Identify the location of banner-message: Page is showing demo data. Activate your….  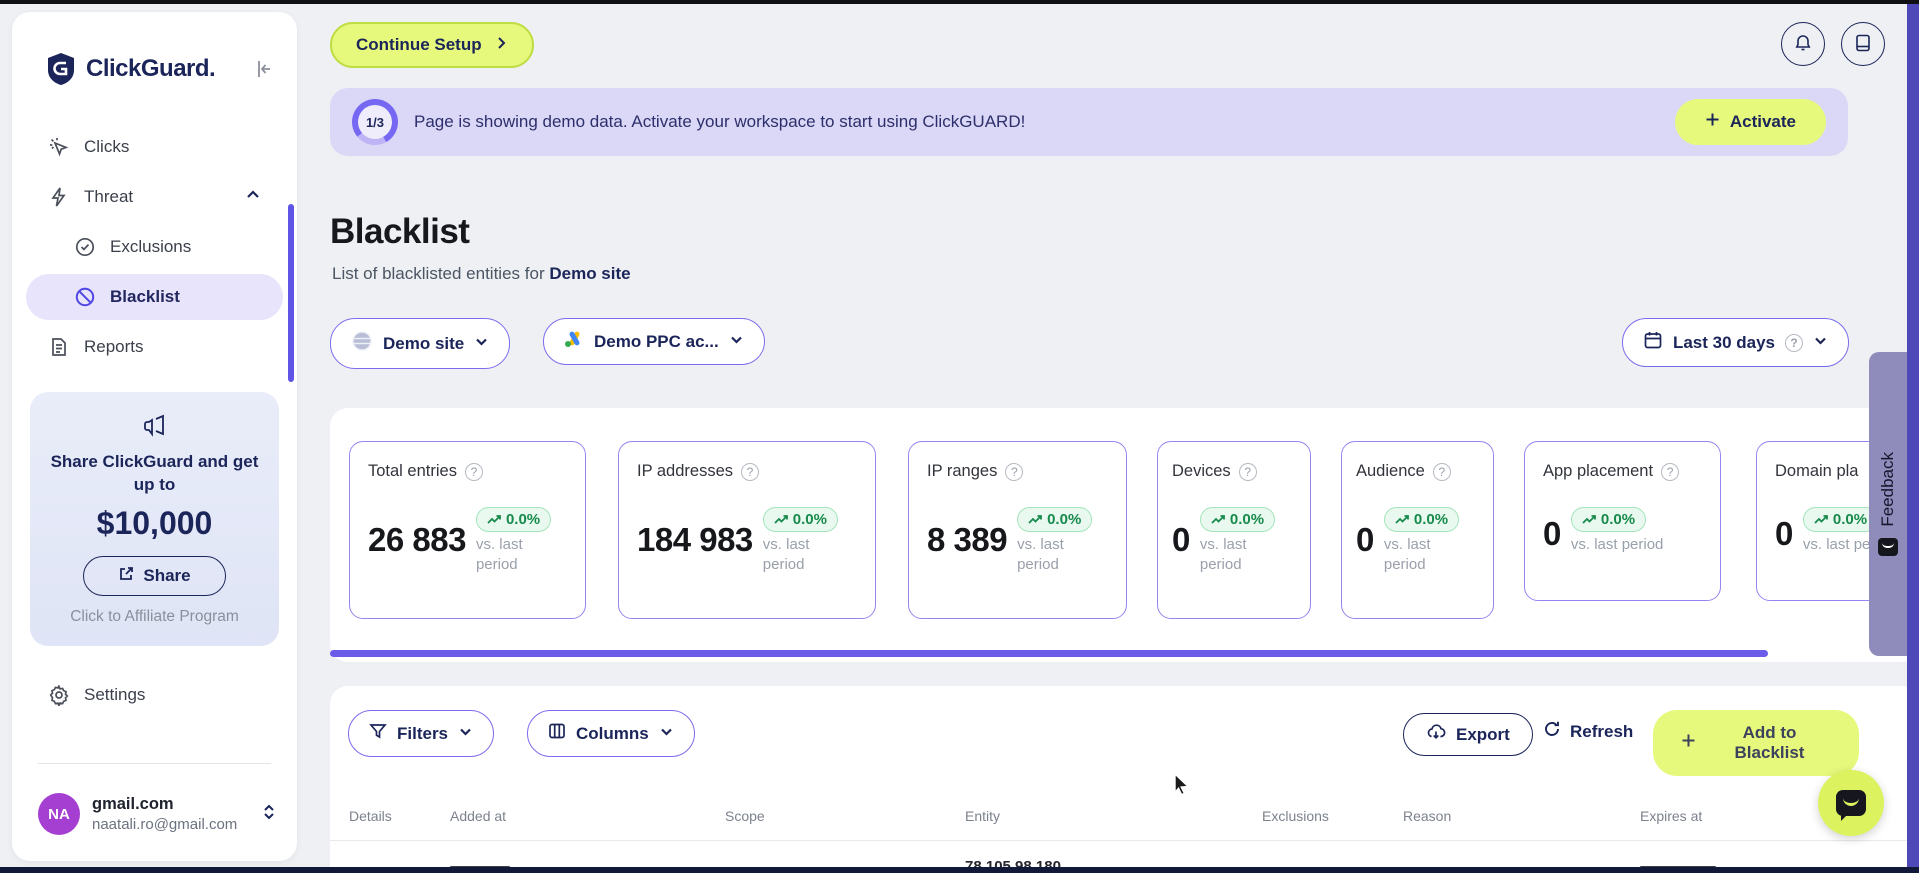
(720, 121).